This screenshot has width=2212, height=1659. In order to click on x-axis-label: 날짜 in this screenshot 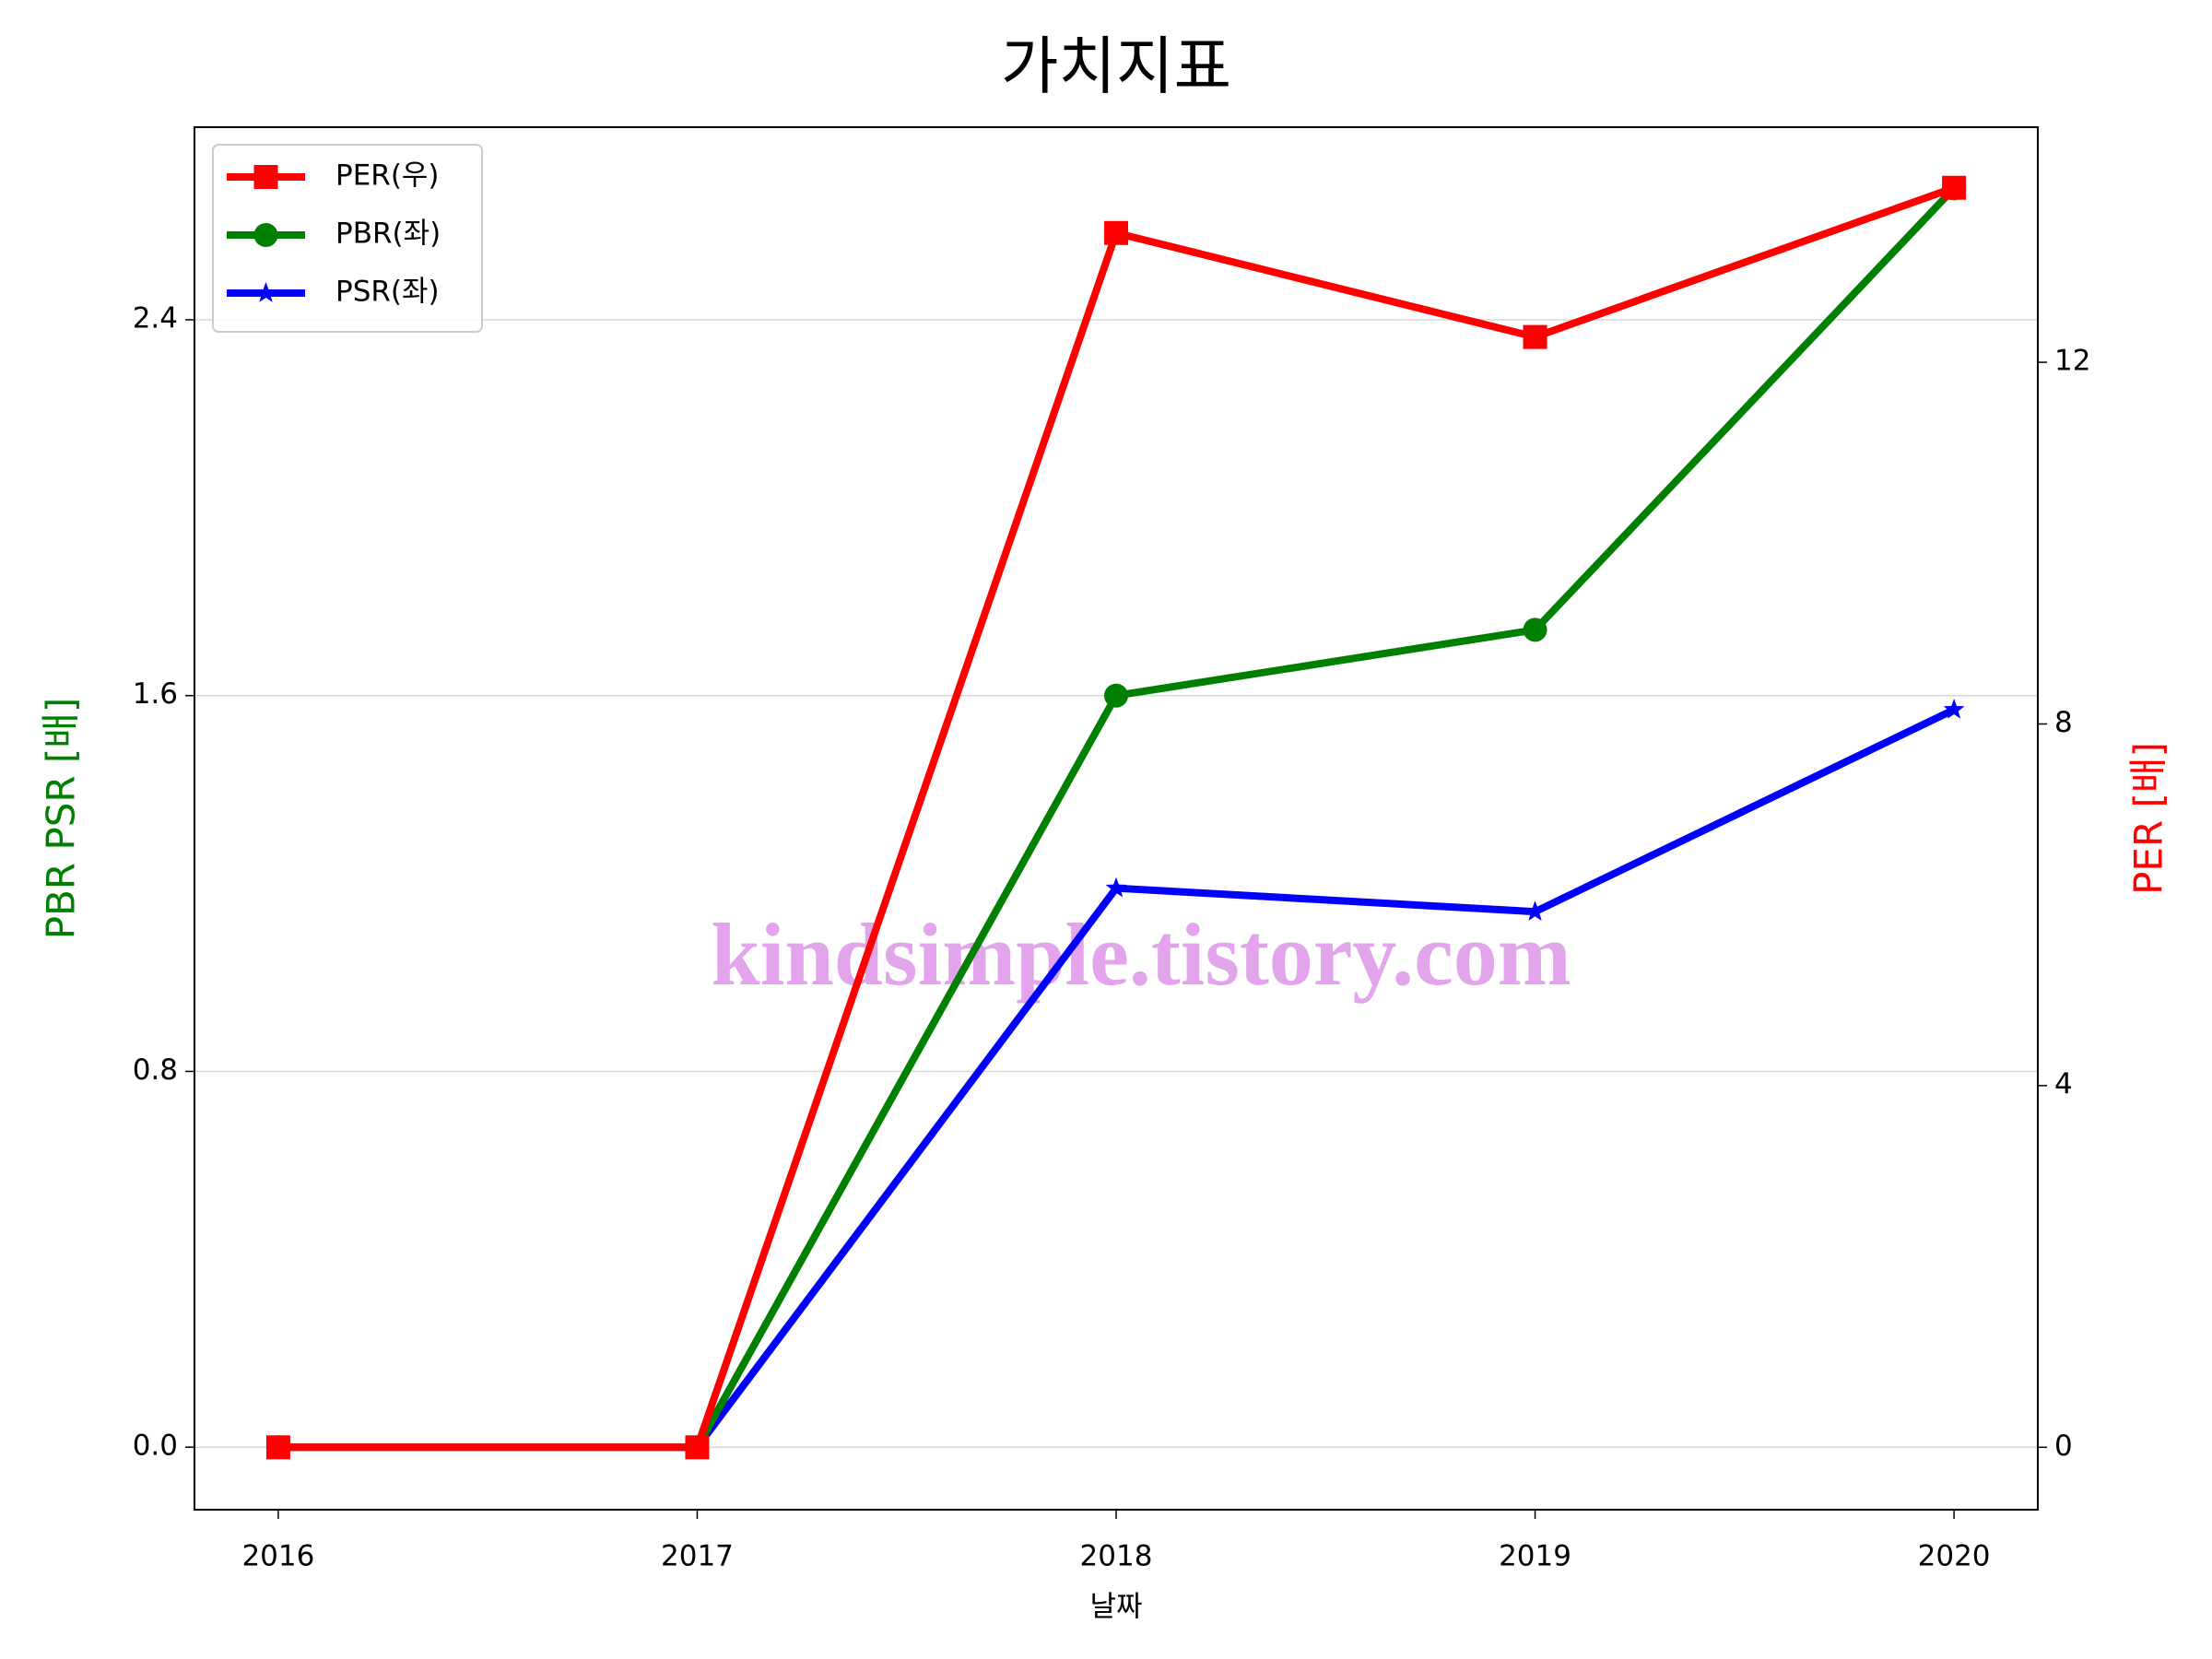, I will do `click(1115, 1607)`.